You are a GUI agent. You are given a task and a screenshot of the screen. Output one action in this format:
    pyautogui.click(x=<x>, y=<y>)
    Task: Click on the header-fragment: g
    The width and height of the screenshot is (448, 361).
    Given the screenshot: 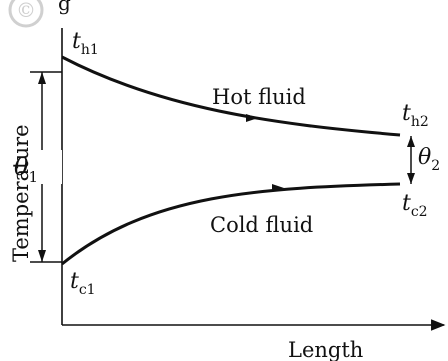 What is the action you would take?
    pyautogui.click(x=64, y=7)
    